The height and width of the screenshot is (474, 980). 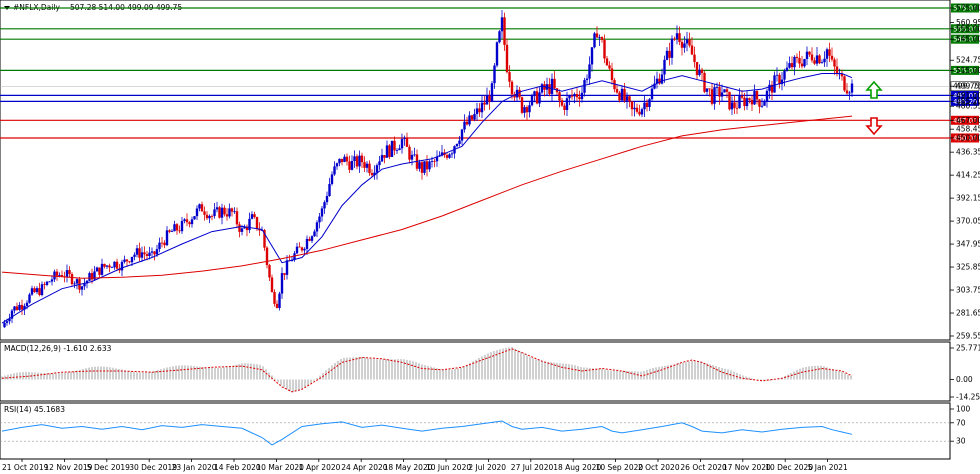 I want to click on time-tick-label: 14 Feb 2020, so click(x=237, y=467).